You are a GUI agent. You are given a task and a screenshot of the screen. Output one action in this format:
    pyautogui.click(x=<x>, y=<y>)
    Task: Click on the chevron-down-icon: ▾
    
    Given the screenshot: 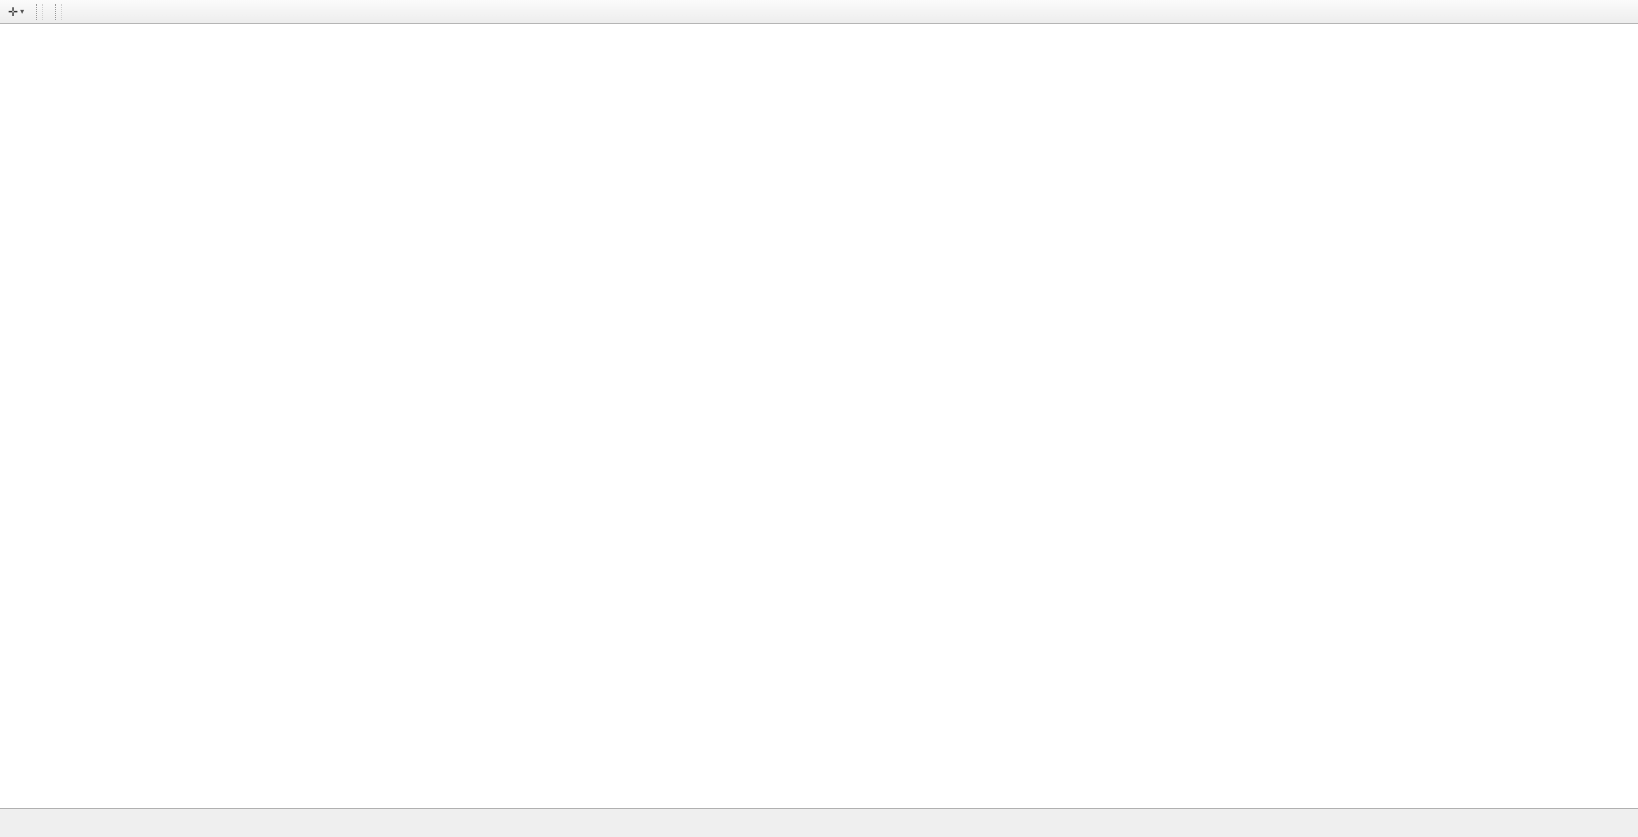 What is the action you would take?
    pyautogui.click(x=22, y=11)
    